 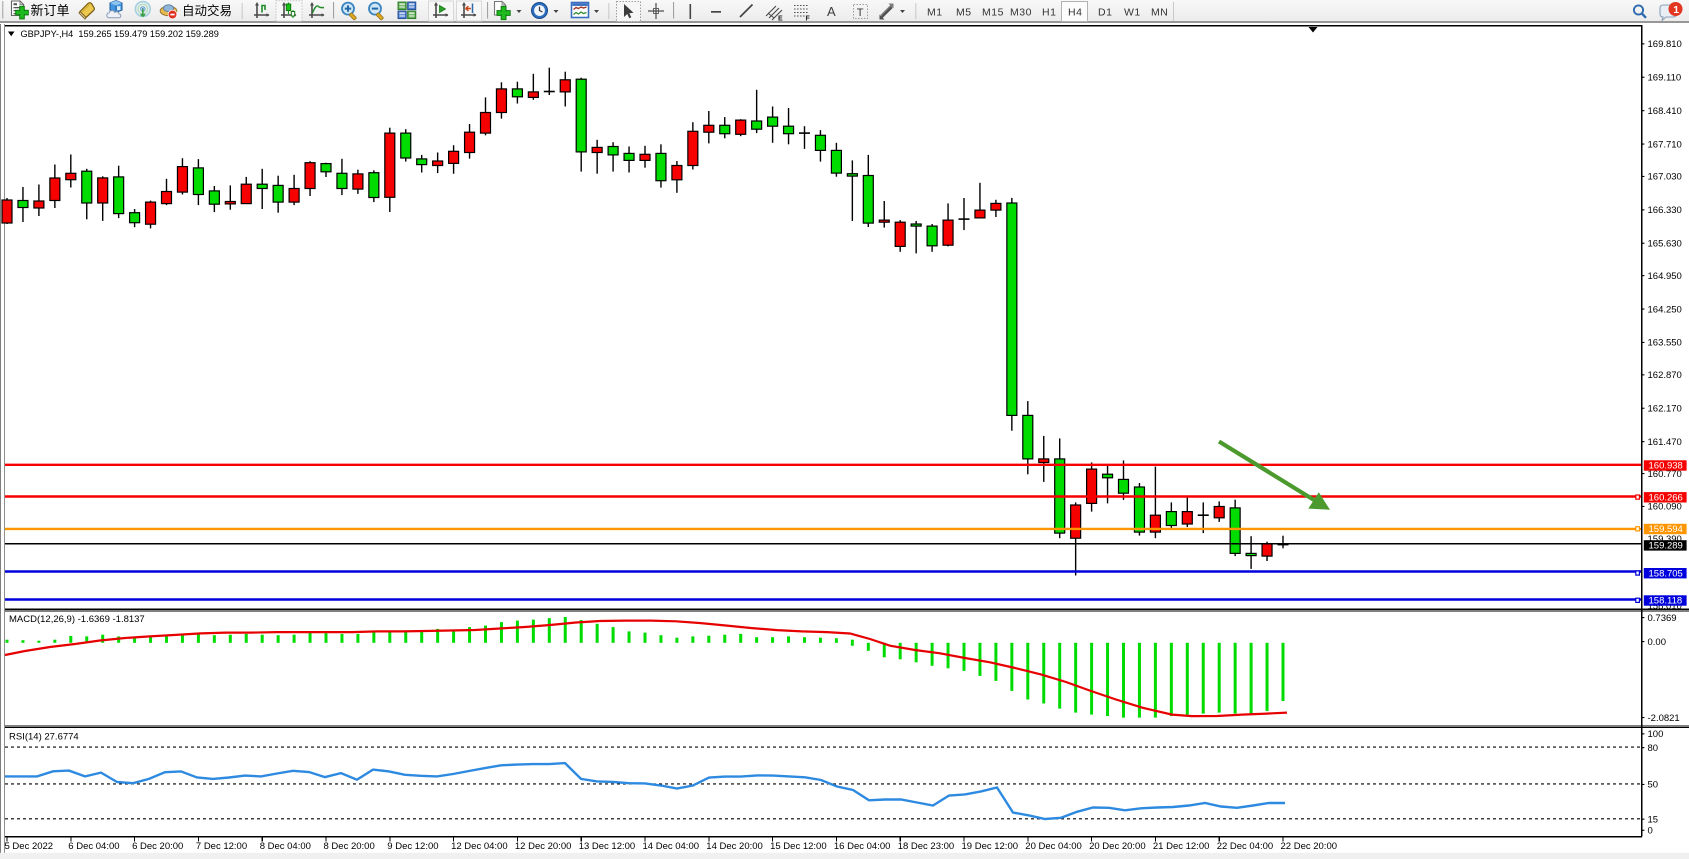 What do you see at coordinates (1653, 819) in the screenshot?
I see `svg-text: 15` at bounding box center [1653, 819].